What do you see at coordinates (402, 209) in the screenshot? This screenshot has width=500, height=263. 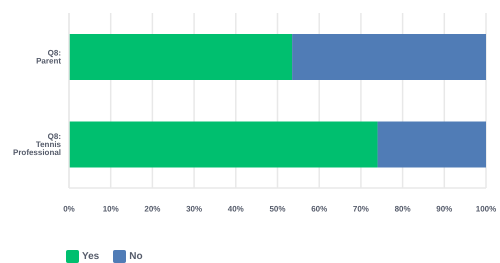 I see `x-tick-label: 80%` at bounding box center [402, 209].